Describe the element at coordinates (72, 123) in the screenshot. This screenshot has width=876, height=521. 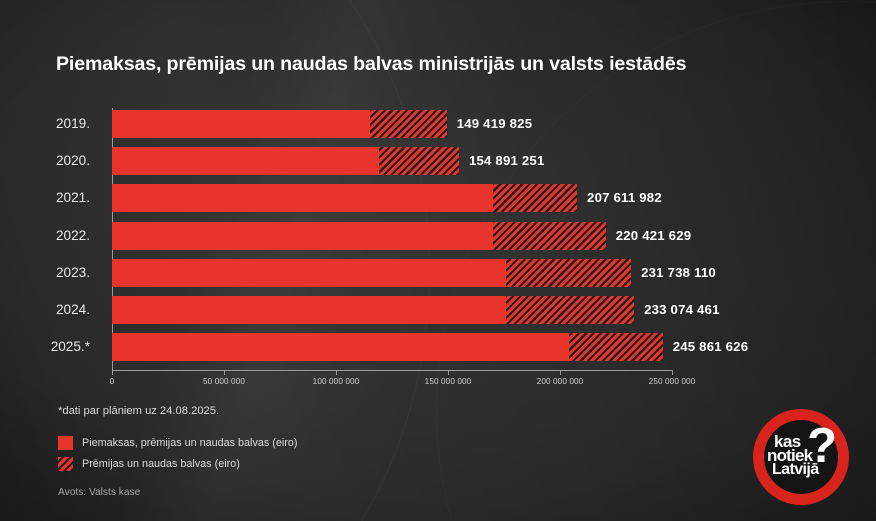
I see `y-axis-category-label: 2019.` at that location.